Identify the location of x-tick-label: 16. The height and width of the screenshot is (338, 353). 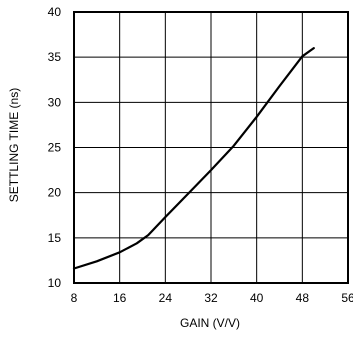
(120, 298).